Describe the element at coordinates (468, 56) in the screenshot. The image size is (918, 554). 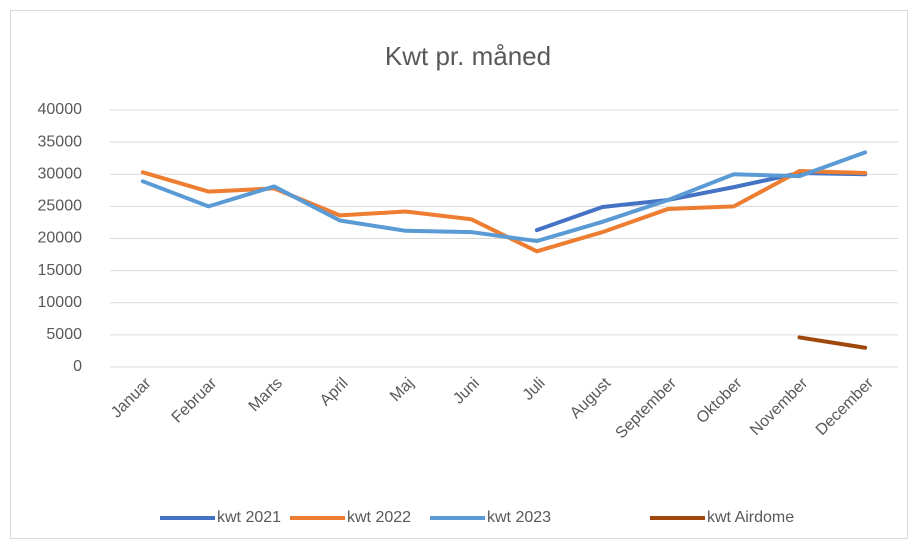
I see `chart-title: Kwt pr. måned` at that location.